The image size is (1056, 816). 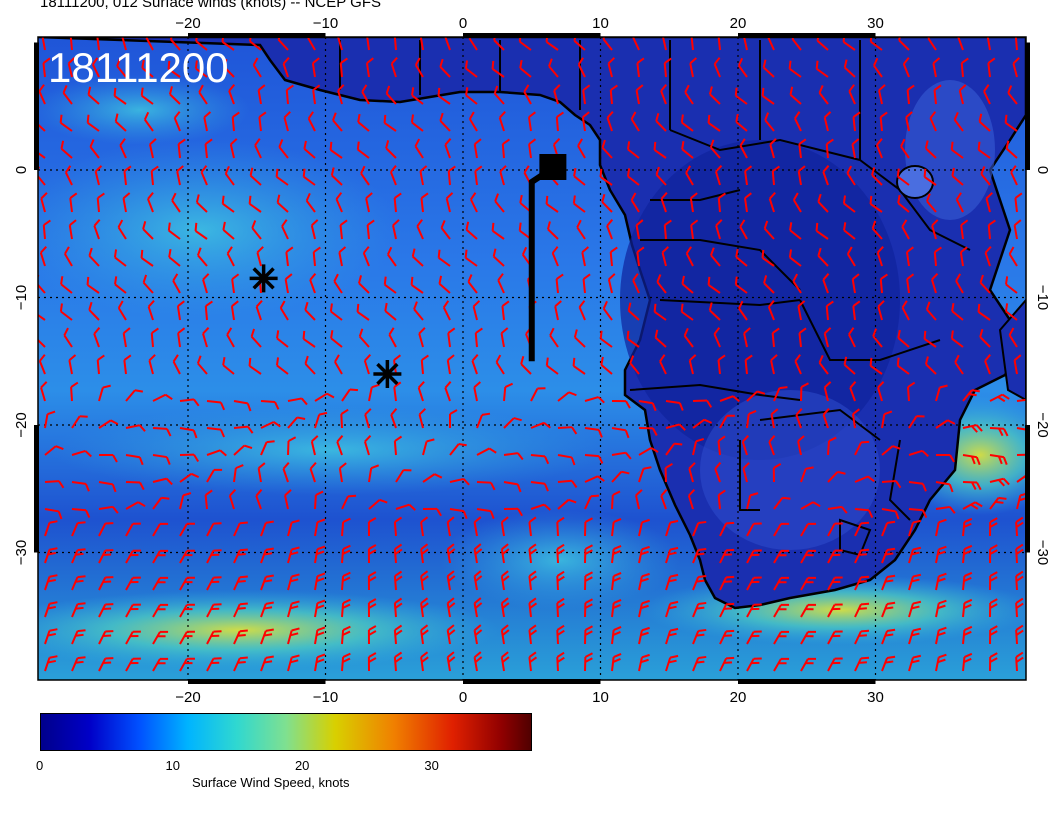 What do you see at coordinates (172, 765) in the screenshot?
I see `colorbar-tick-label: 10` at bounding box center [172, 765].